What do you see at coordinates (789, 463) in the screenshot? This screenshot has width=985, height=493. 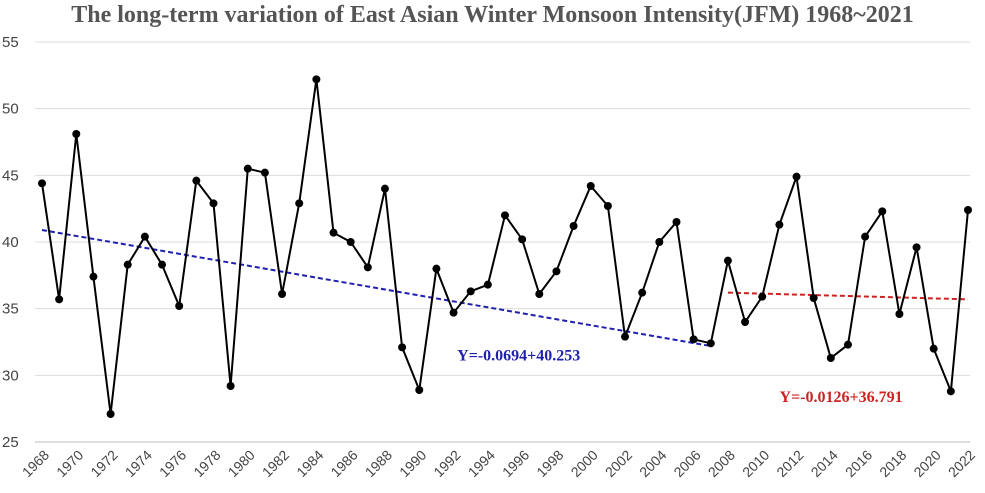 I see `x-tick-label: 2012` at bounding box center [789, 463].